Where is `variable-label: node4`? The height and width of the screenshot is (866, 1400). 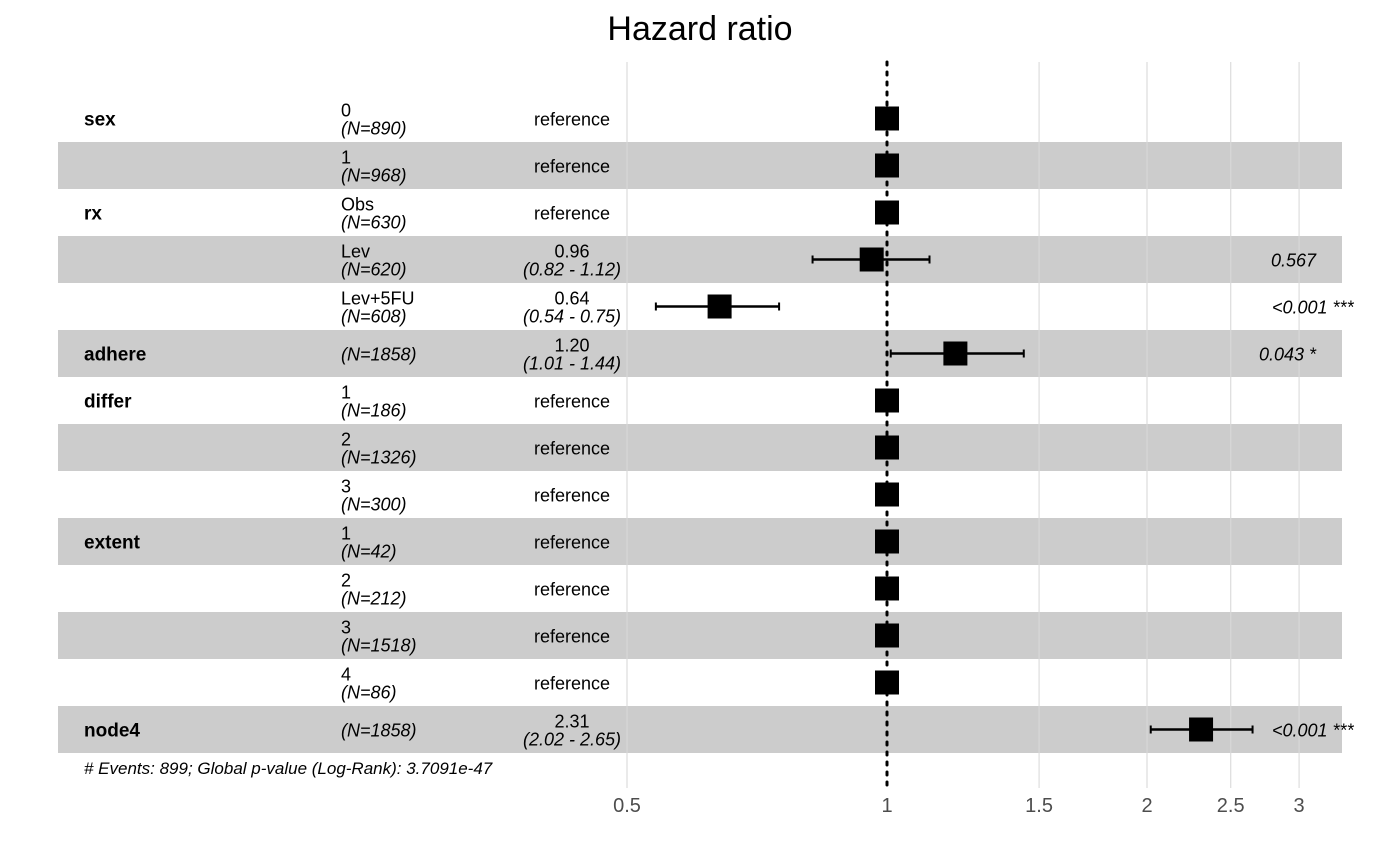
variable-label: node4 is located at coordinates (112, 731).